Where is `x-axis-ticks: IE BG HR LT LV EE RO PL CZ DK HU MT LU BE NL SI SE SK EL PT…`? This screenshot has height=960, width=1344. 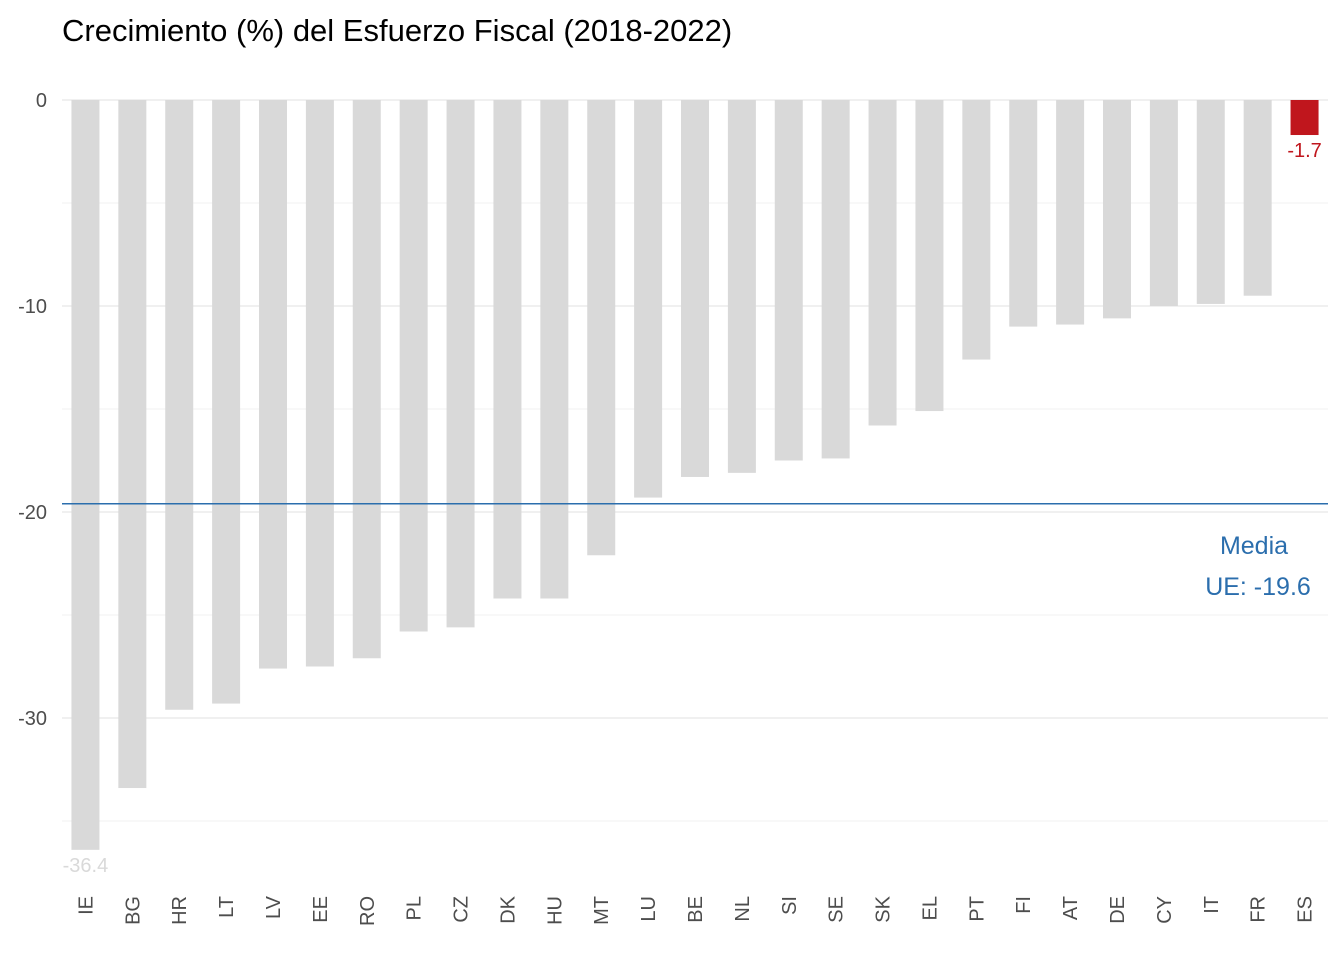
x-axis-ticks: IE BG HR LT LV EE RO PL CZ DK HU MT LU BE NL SI SE SK EL PT… is located at coordinates (695, 910).